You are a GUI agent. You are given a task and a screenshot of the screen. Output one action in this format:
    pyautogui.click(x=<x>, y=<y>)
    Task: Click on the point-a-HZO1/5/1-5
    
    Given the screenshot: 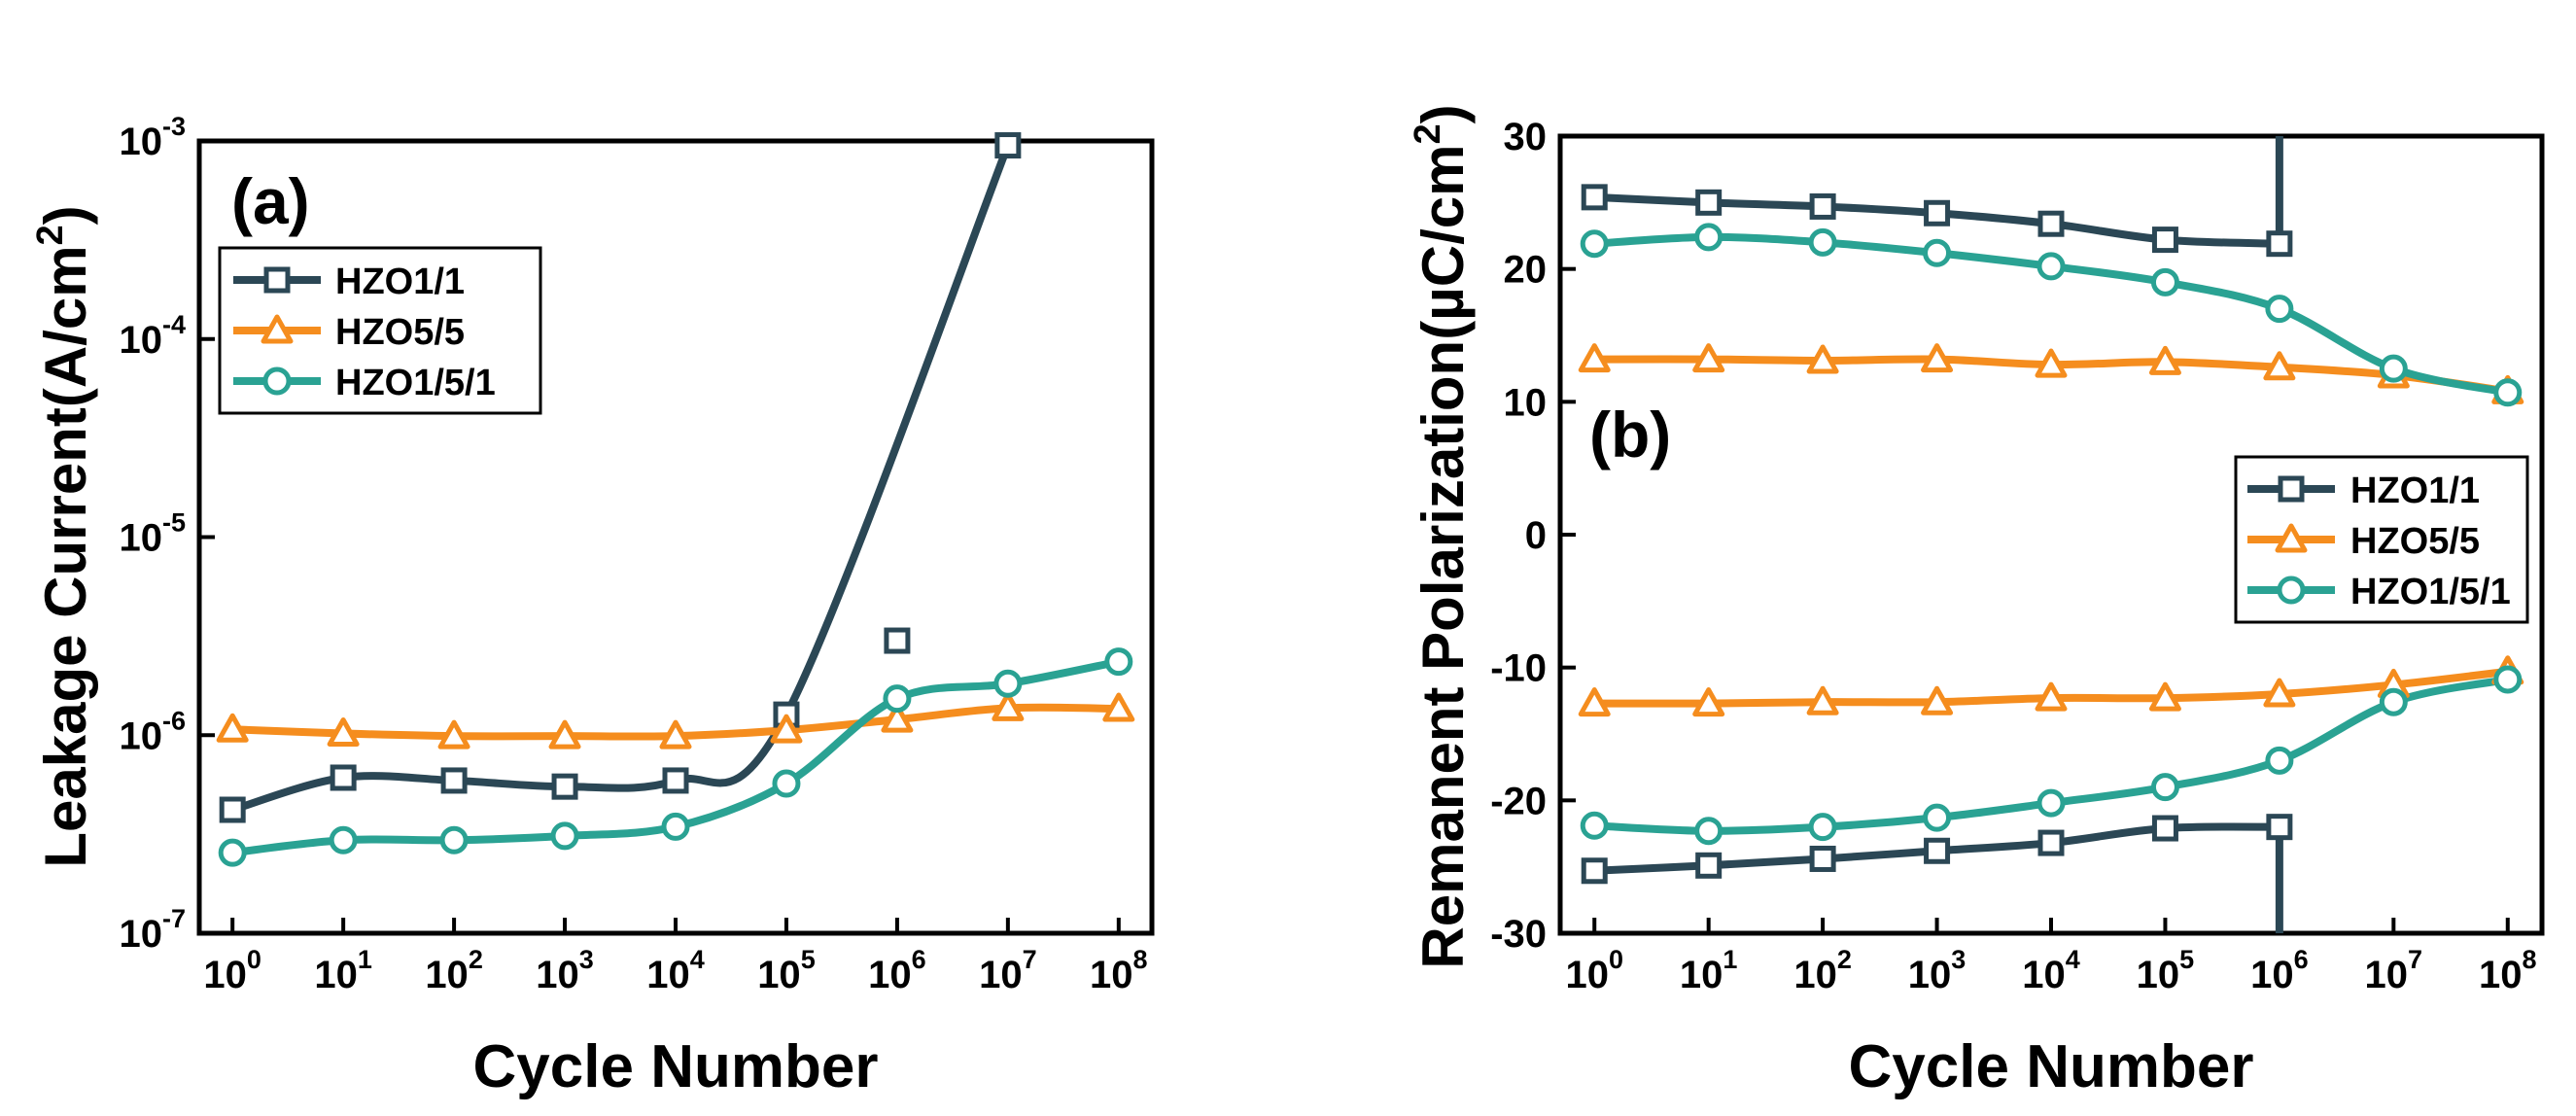 What is the action you would take?
    pyautogui.click(x=787, y=783)
    